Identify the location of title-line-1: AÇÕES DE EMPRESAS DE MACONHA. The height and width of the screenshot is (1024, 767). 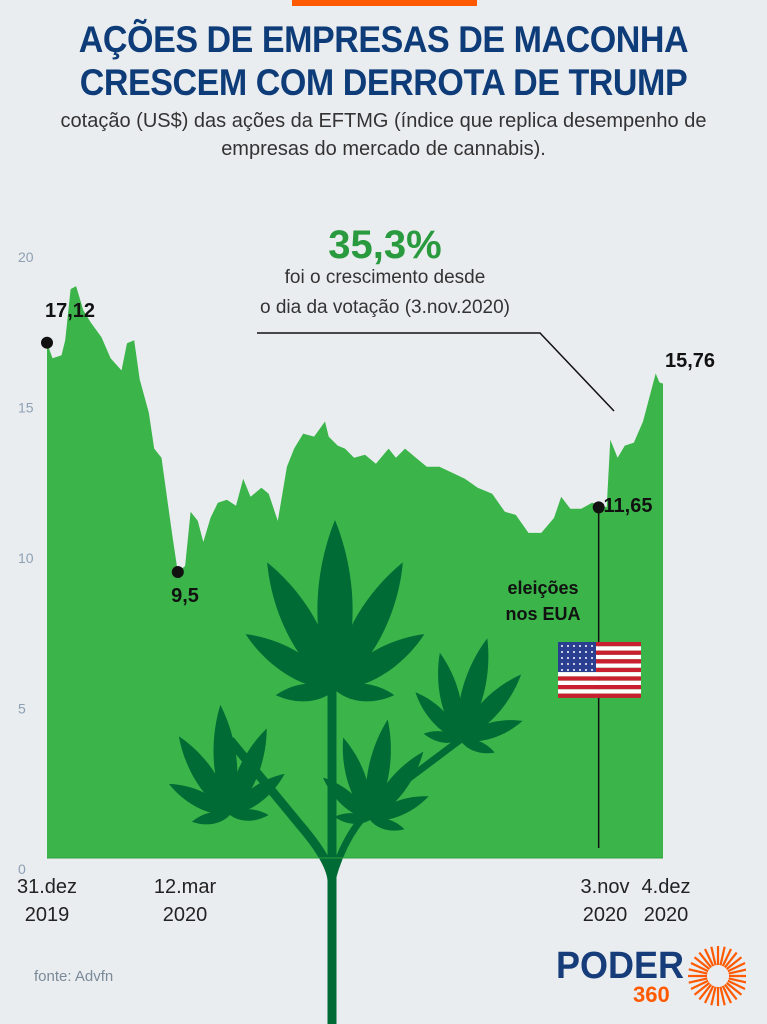
(383, 39).